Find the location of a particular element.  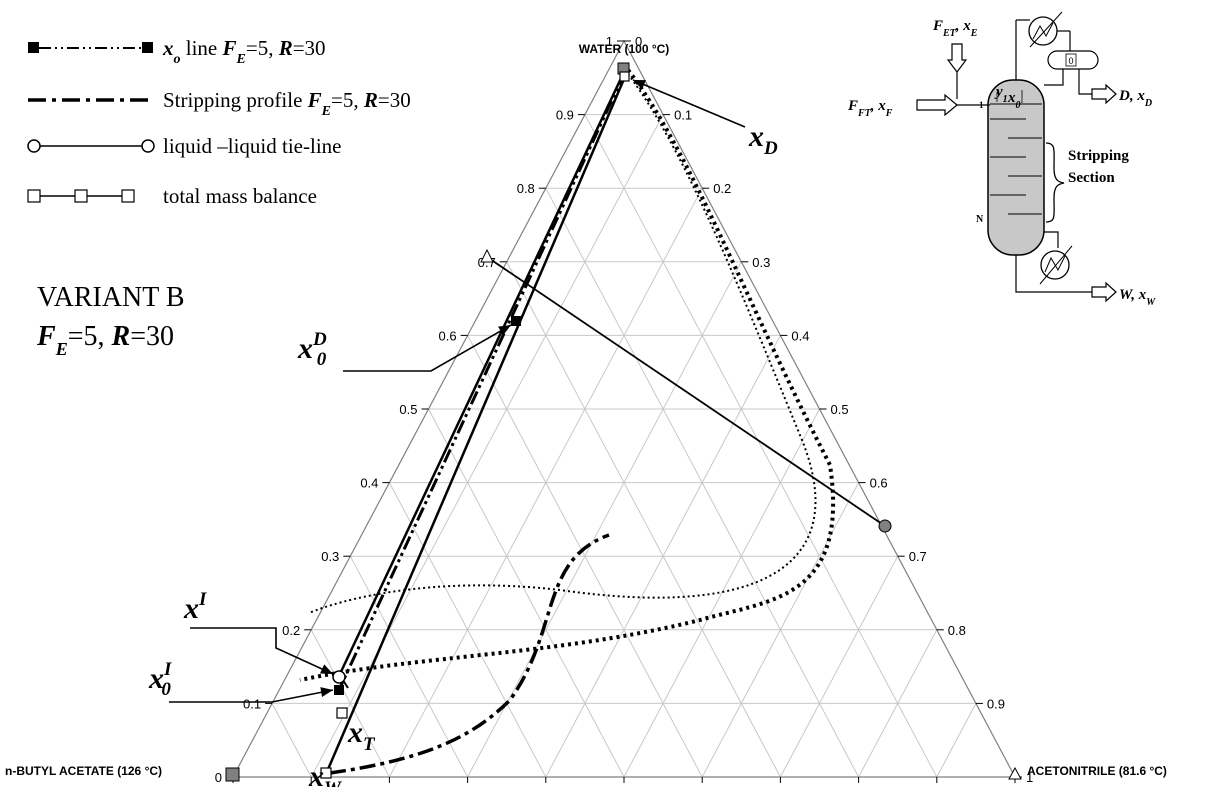

leader-x0D-arrowhead is located at coordinates (504, 330).